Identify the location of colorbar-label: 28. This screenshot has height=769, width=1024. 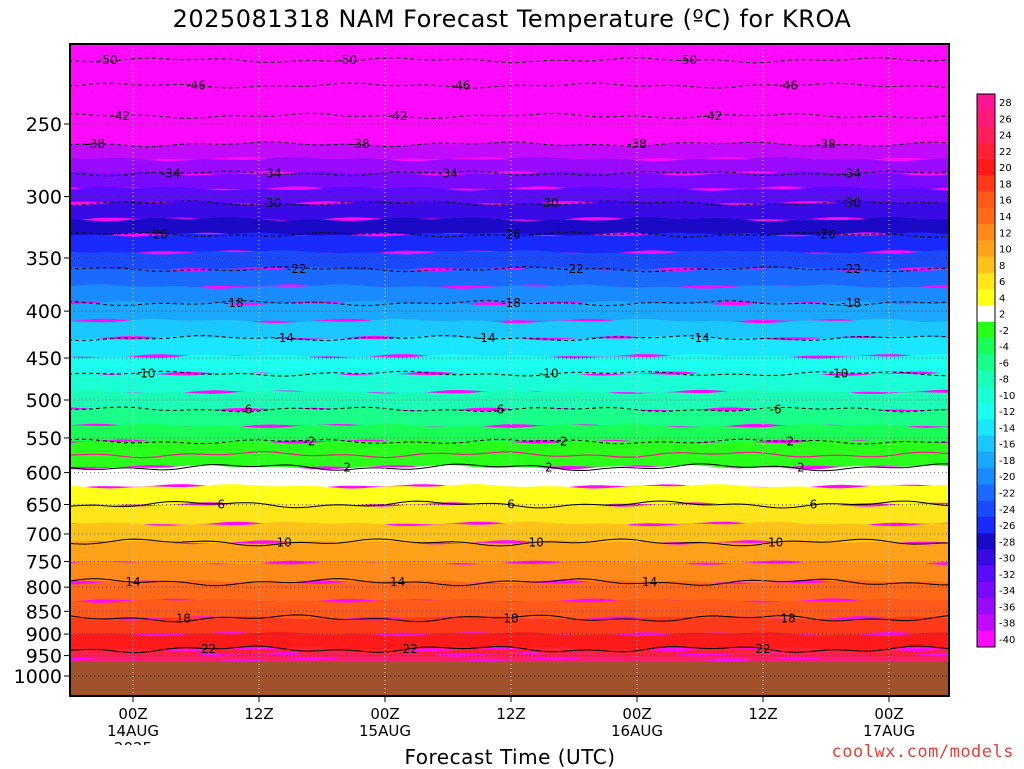
(1005, 103).